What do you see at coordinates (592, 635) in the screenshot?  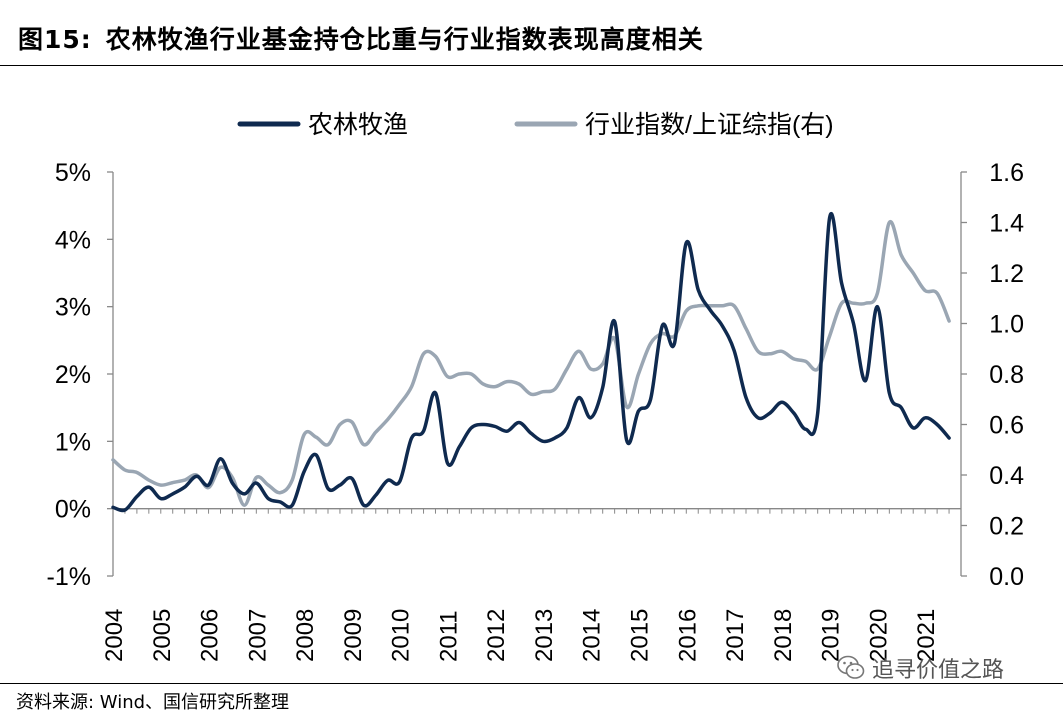 I see `x-tick-label: 2014` at bounding box center [592, 635].